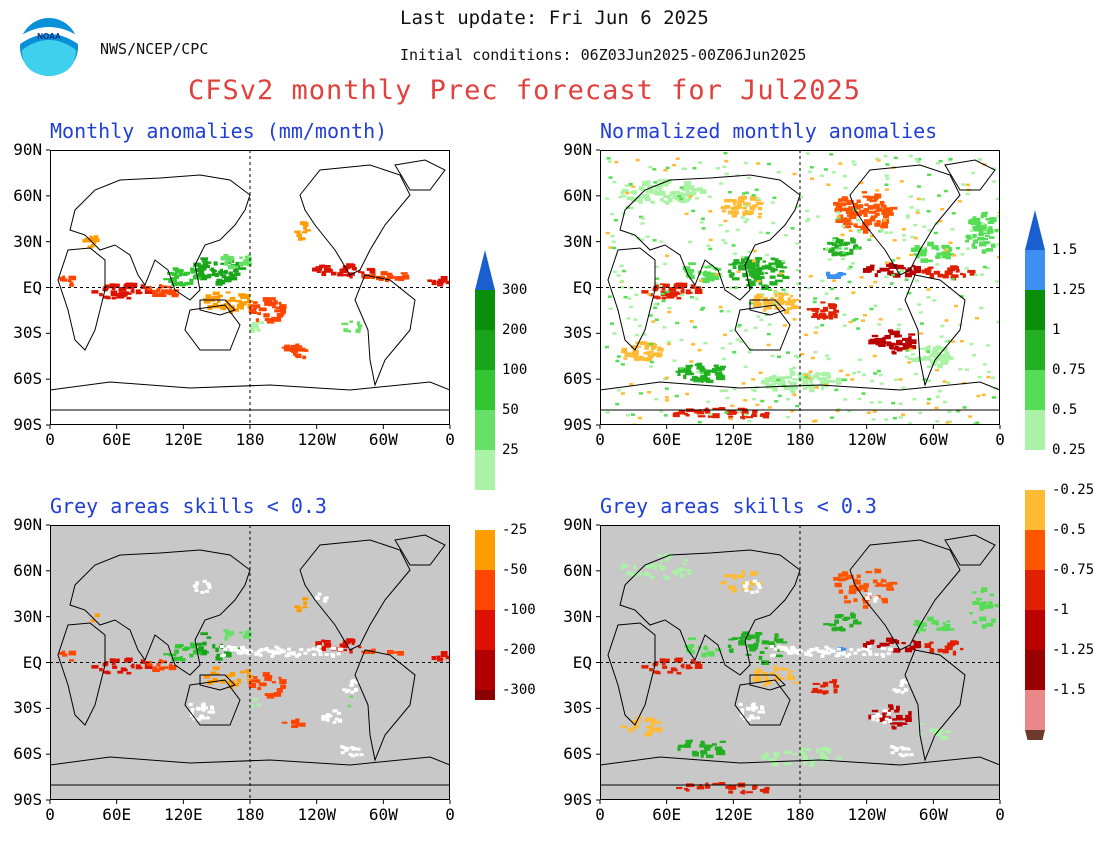 The height and width of the screenshot is (850, 1100). What do you see at coordinates (578, 379) in the screenshot?
I see `lat-tick-label: 60S` at bounding box center [578, 379].